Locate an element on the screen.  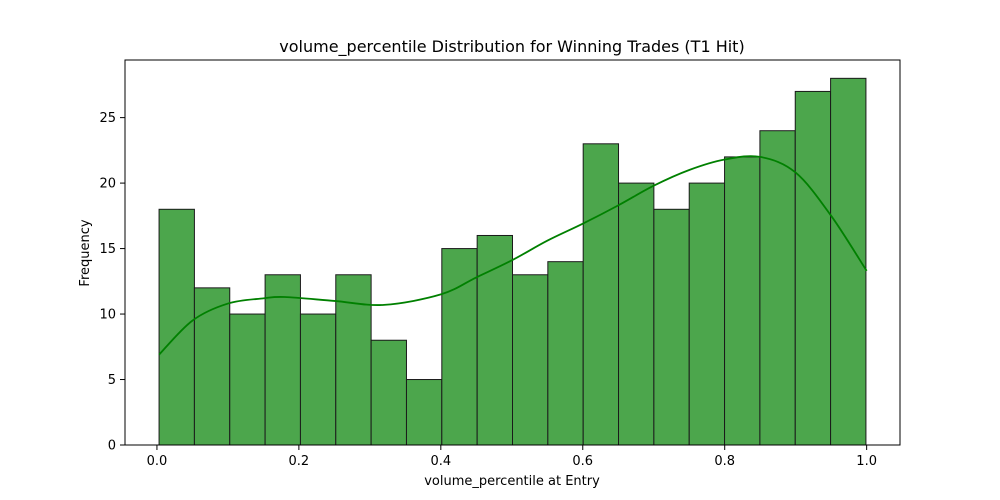
x-tick-label: 0.6 is located at coordinates (582, 461).